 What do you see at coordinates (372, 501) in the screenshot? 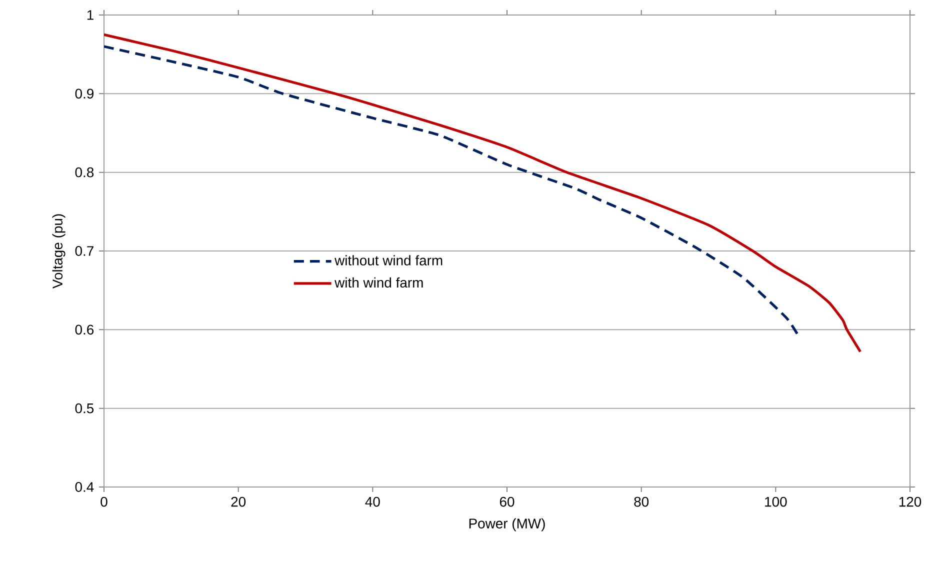
I see `x-tick-label: 40` at bounding box center [372, 501].